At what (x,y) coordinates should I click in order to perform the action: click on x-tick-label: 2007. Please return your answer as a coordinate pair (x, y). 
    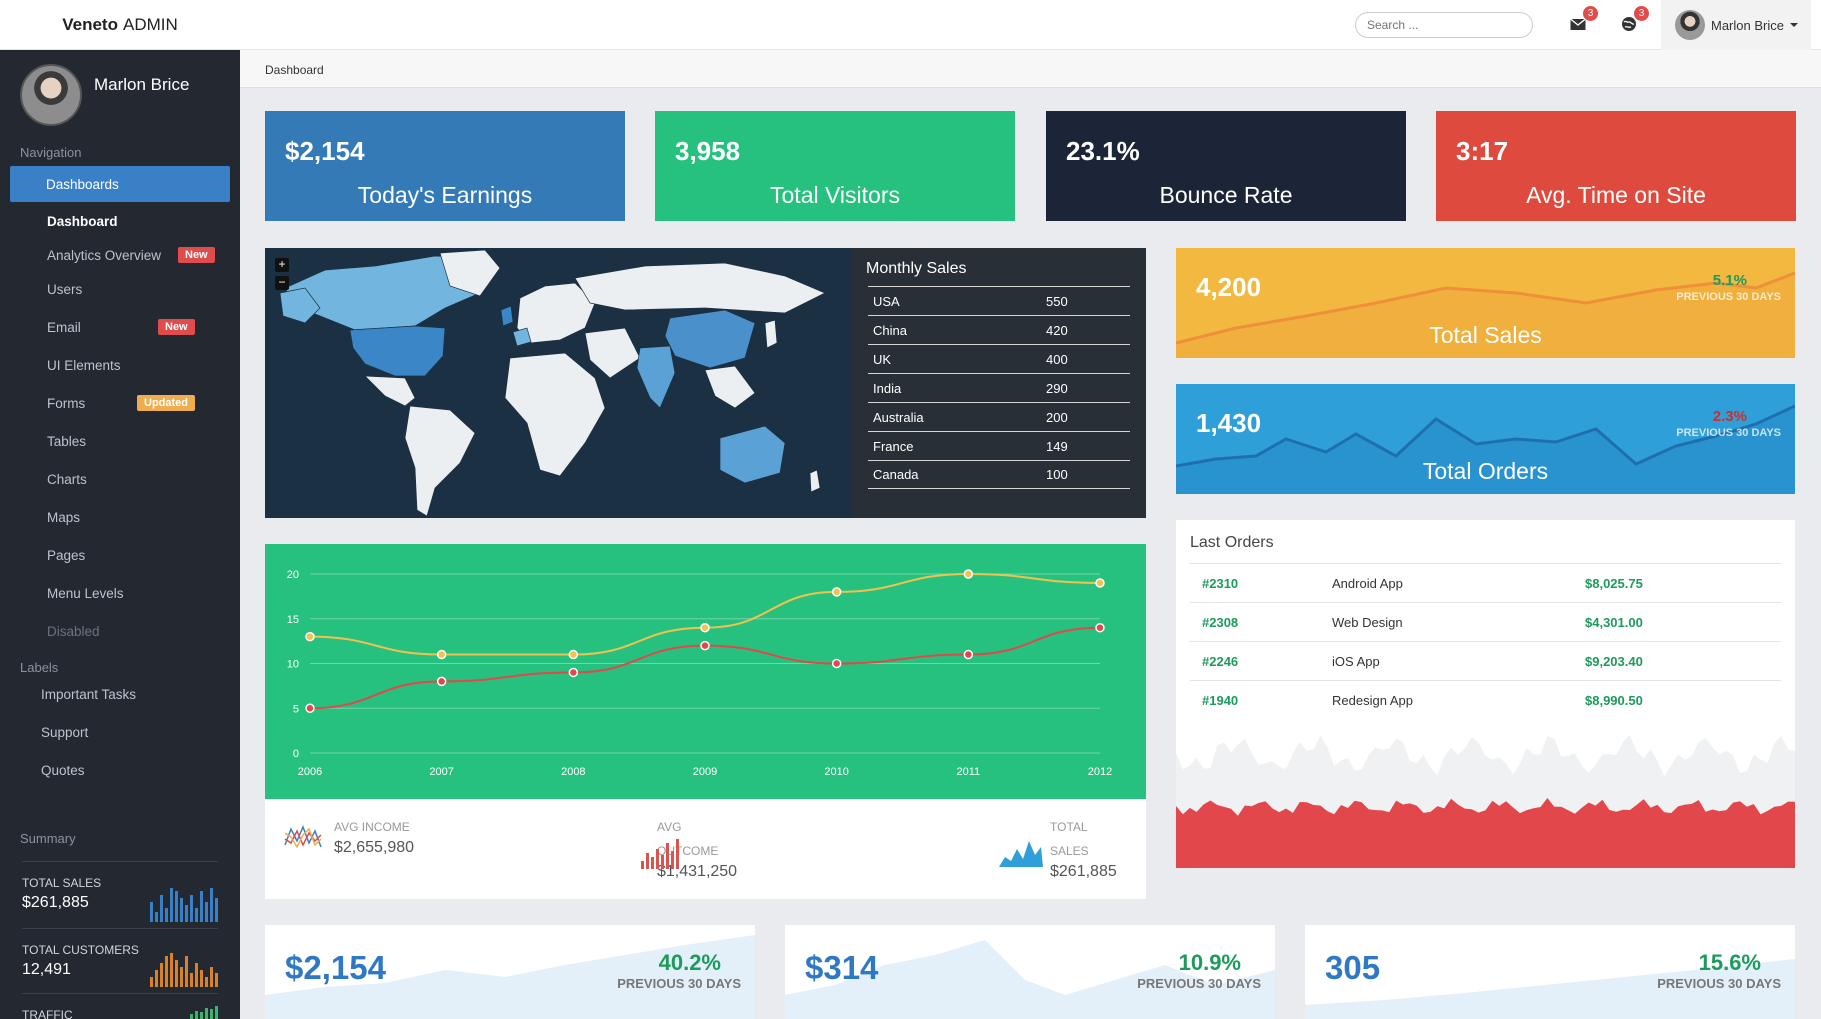
    Looking at the image, I should click on (441, 772).